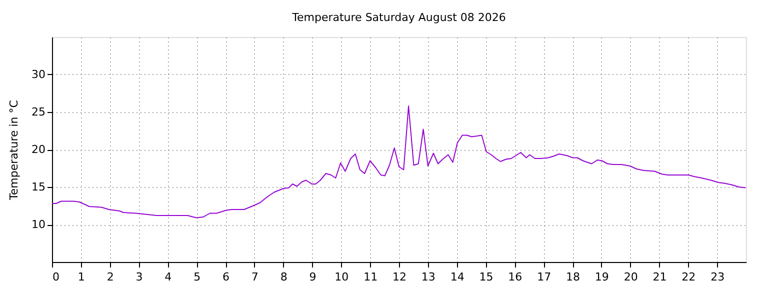 This screenshot has height=288, width=768. What do you see at coordinates (544, 277) in the screenshot?
I see `x-tick-label: 17` at bounding box center [544, 277].